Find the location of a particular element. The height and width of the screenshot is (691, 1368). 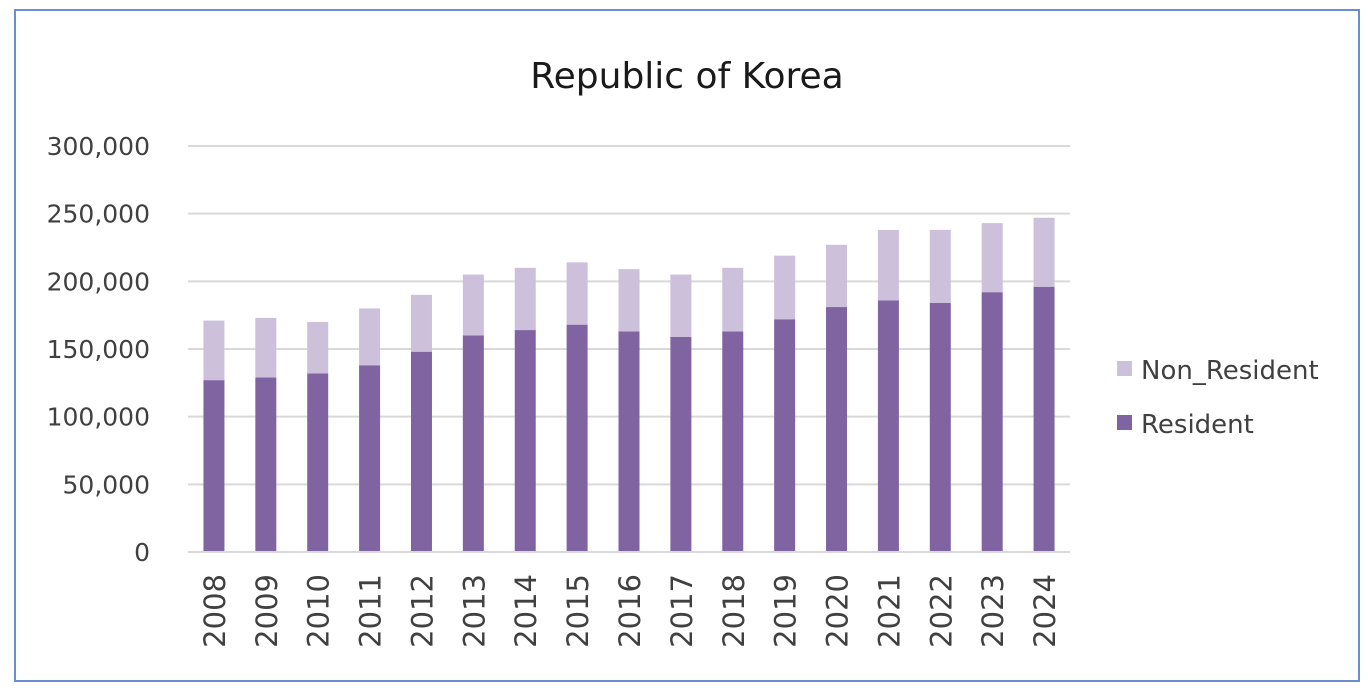

x-tick-label: 2020 is located at coordinates (838, 611).